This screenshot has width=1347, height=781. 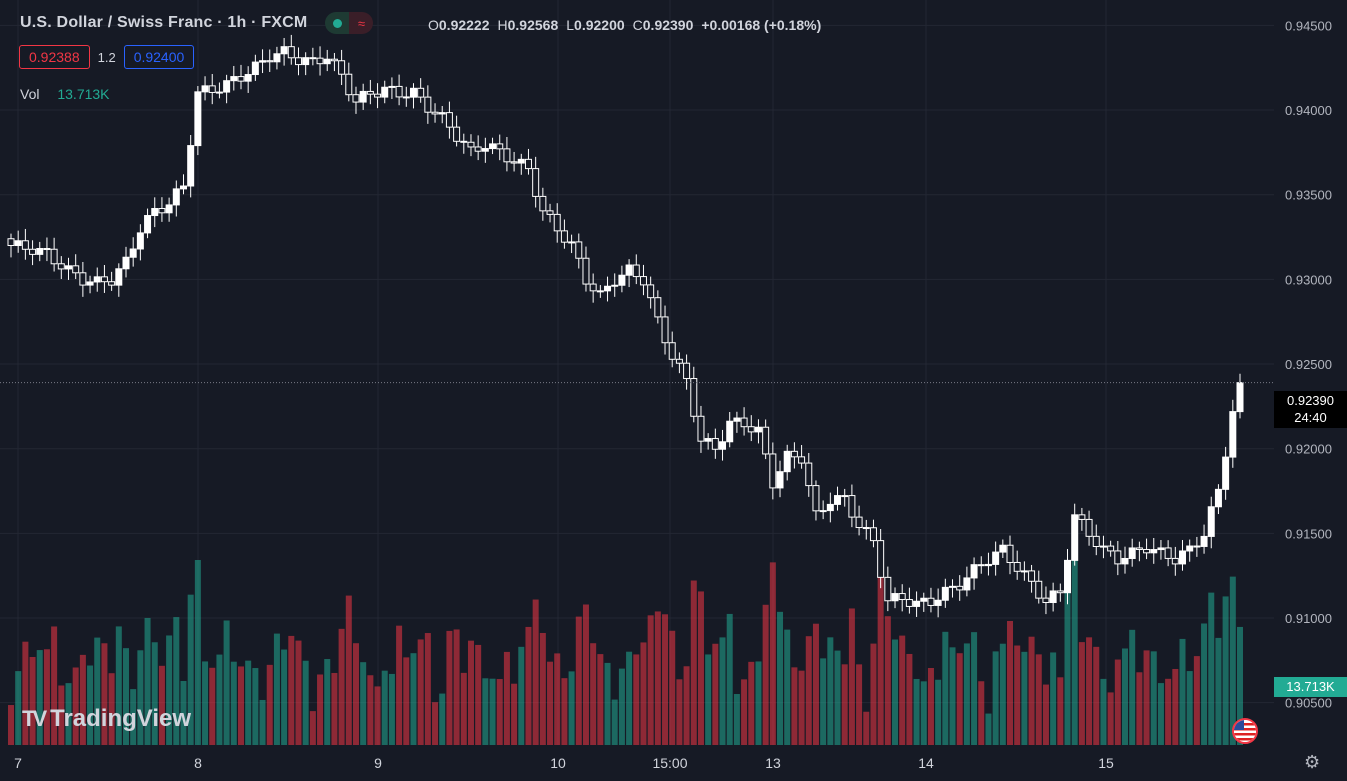 I want to click on us-flag-icon, so click(x=1245, y=731).